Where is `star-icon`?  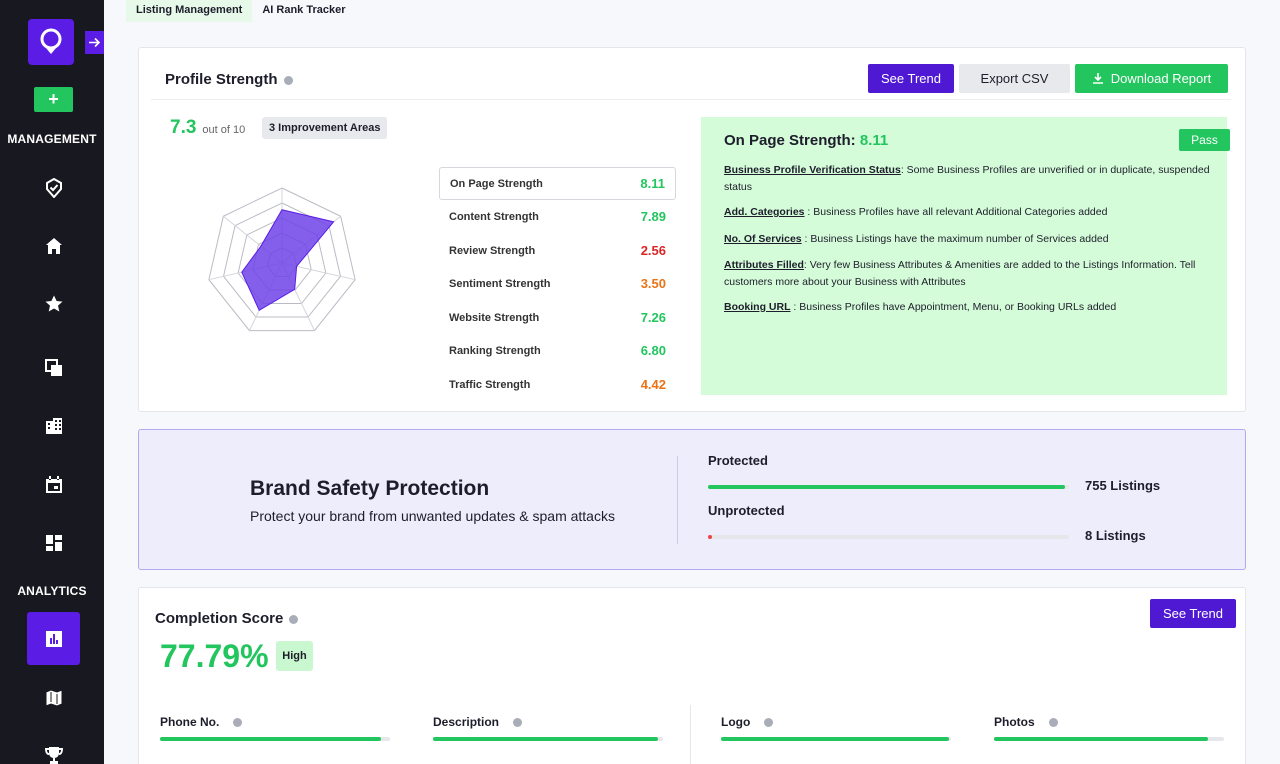 star-icon is located at coordinates (53, 303).